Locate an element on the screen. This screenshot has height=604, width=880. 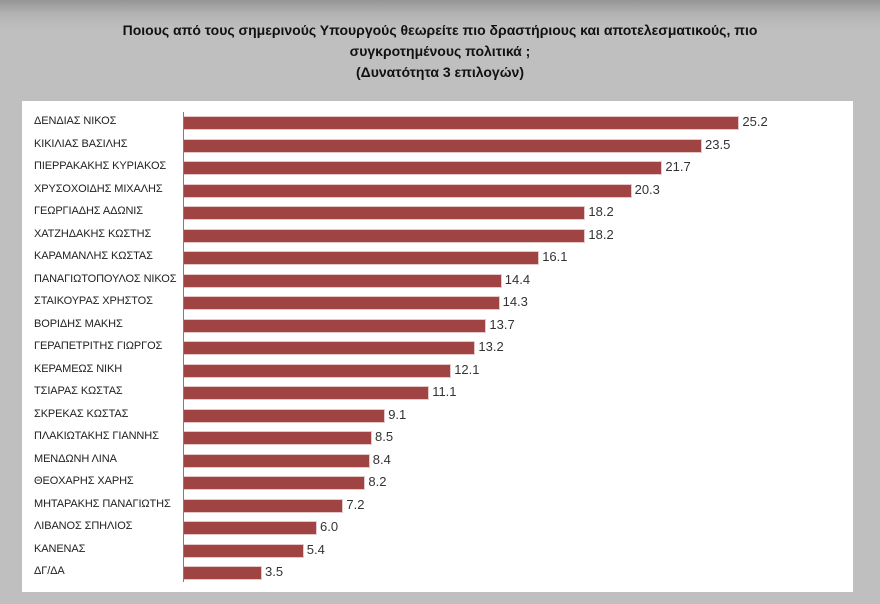
bar-category-label: ΚΙΚΙΛΙΑΣ ΒΑΣΙΛΗΣ is located at coordinates (81, 143).